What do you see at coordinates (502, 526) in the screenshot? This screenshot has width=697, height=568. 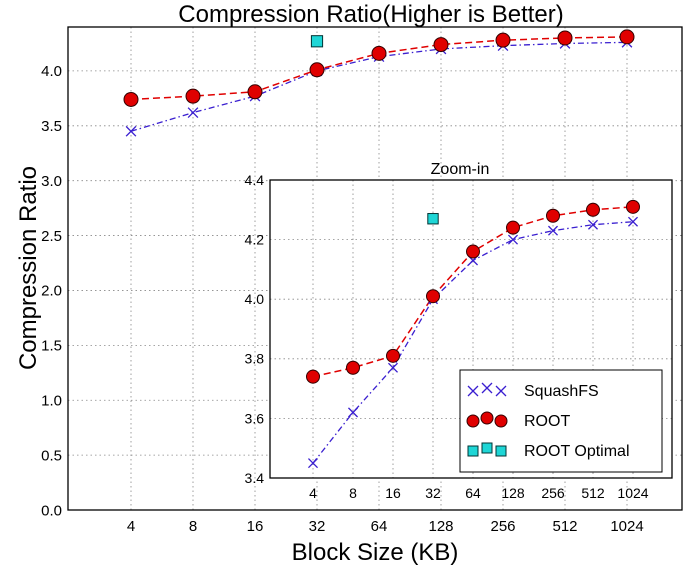 I see `main-x-tick-label: 256` at bounding box center [502, 526].